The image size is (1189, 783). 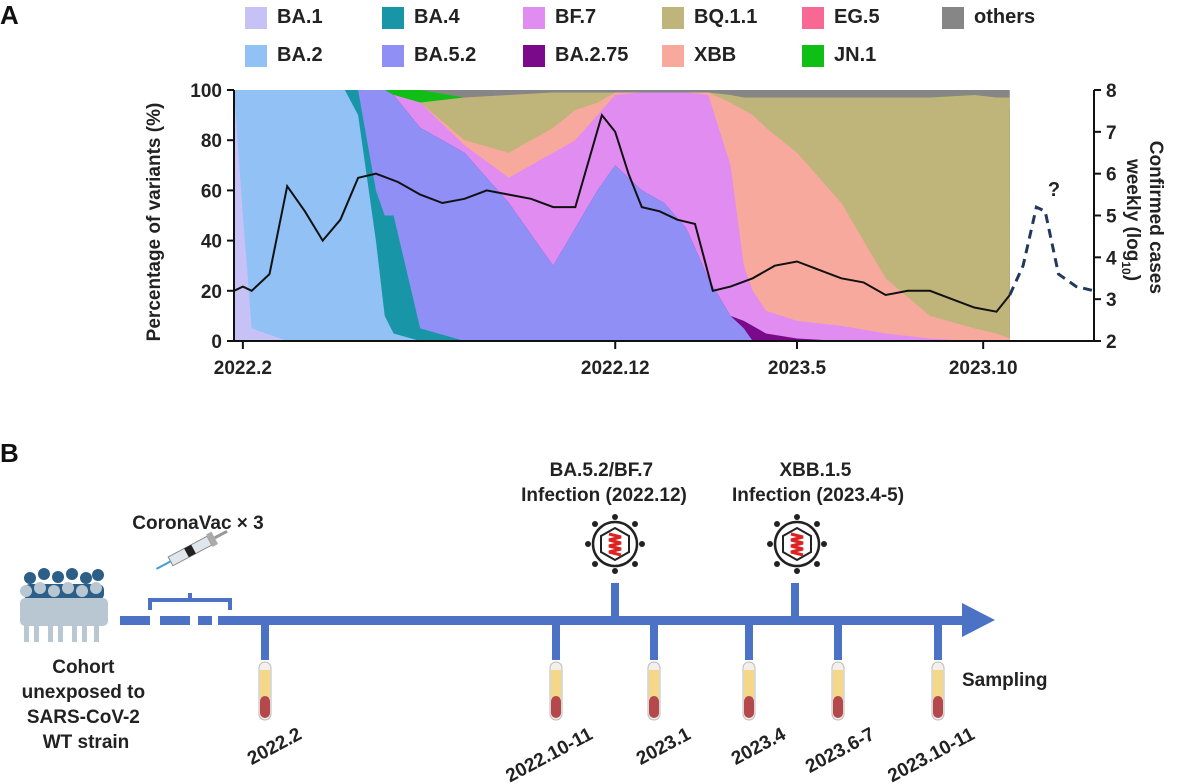 What do you see at coordinates (86, 705) in the screenshot?
I see `cohort-label: Cohort unexposed to SARS-CoV-2 WT strain` at bounding box center [86, 705].